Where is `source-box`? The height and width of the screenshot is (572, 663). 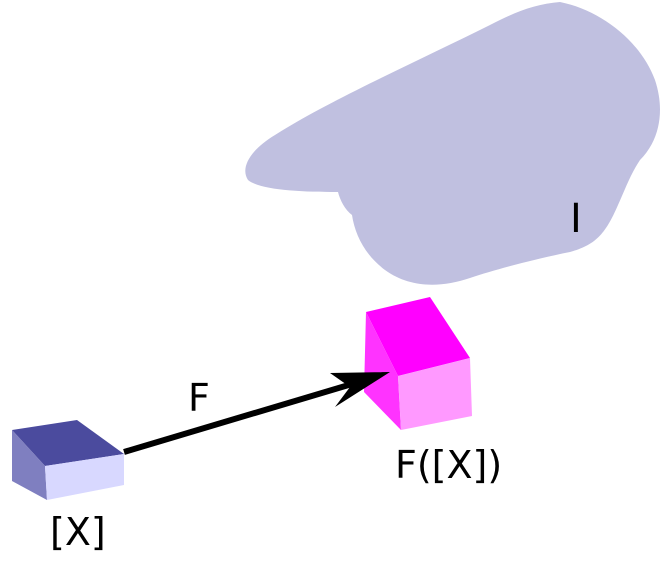
source-box is located at coordinates (68, 460).